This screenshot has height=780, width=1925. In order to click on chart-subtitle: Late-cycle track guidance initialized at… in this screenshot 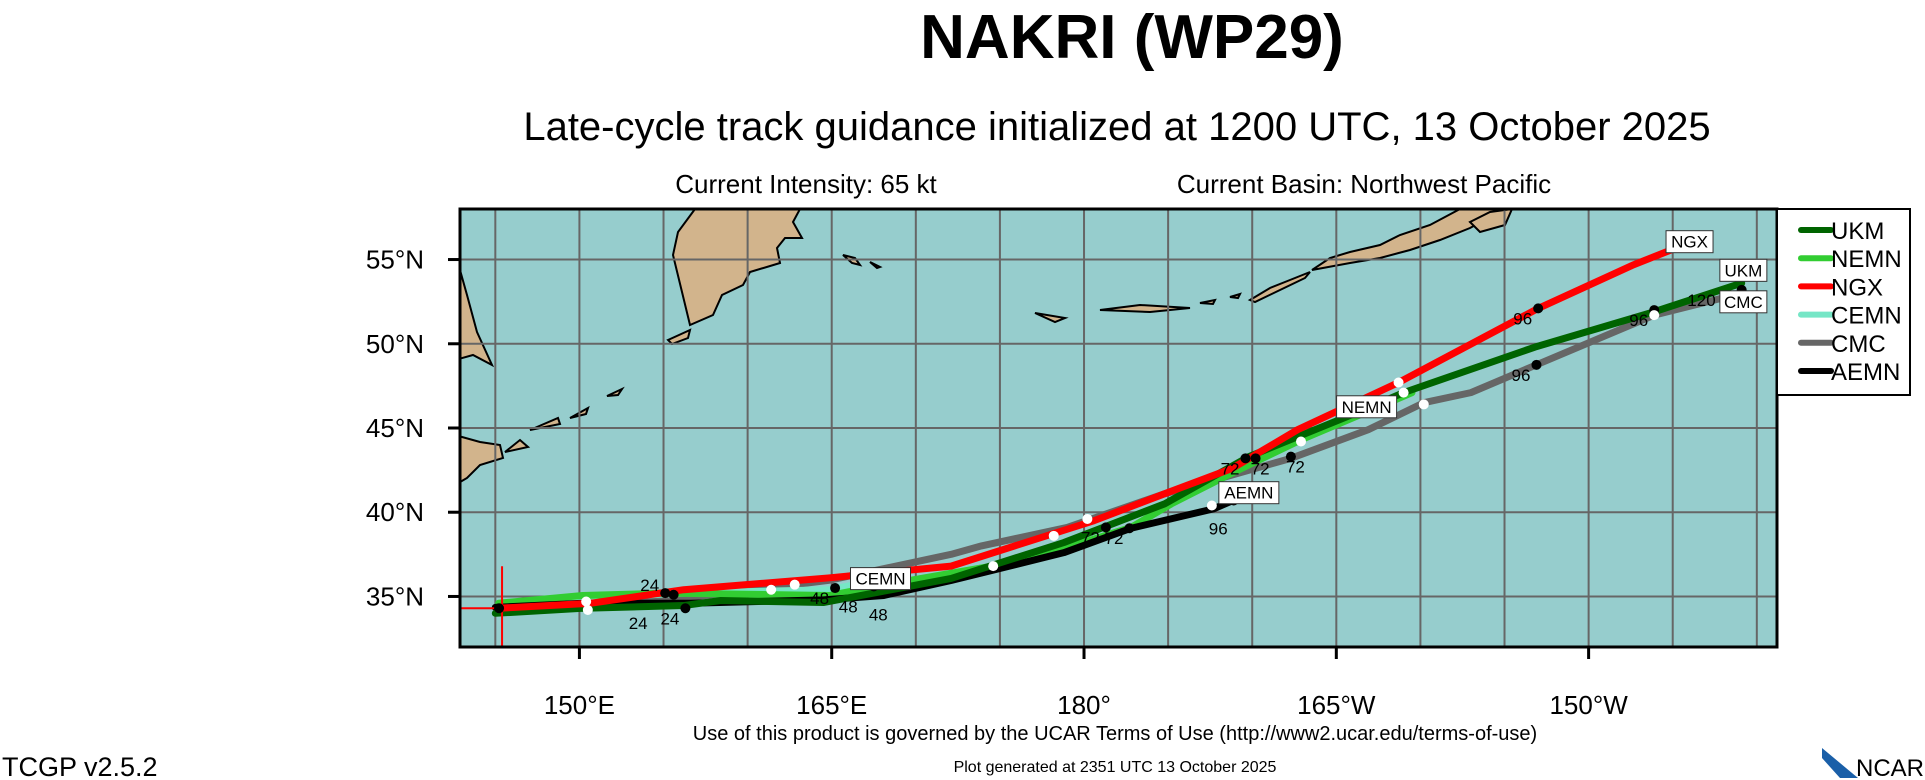, I will do `click(1116, 127)`.